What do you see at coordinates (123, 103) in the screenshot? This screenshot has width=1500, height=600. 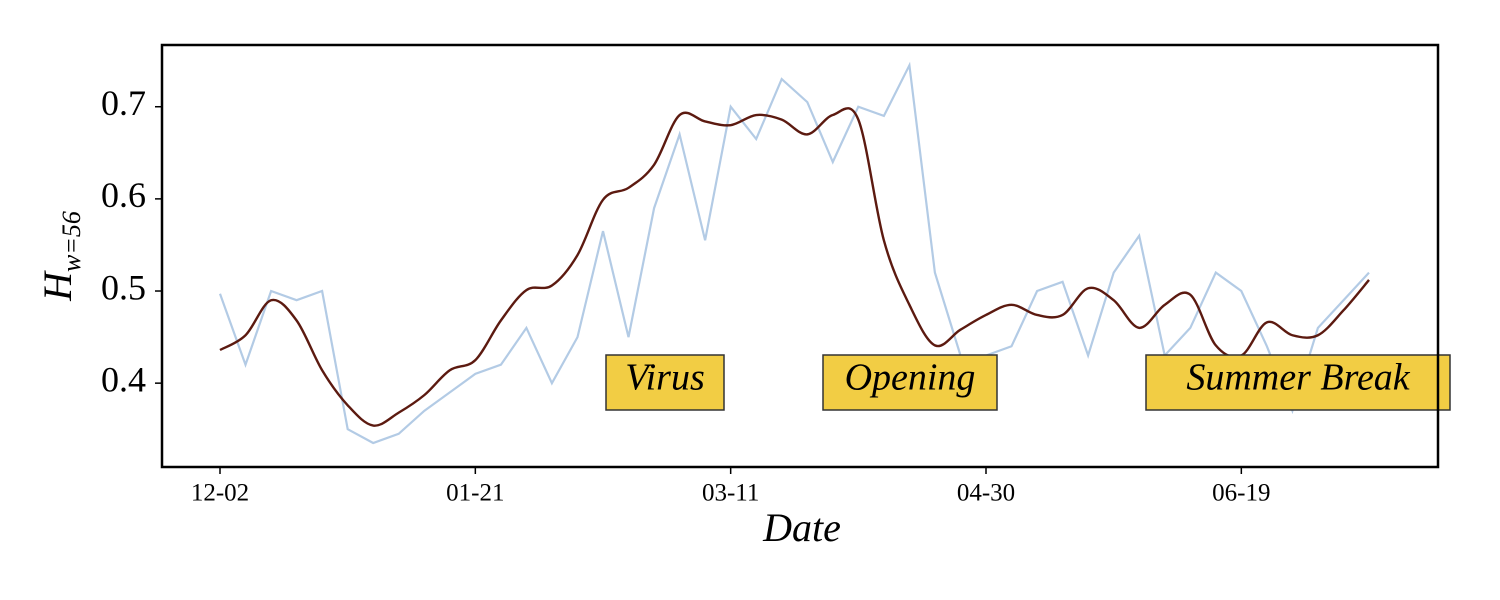 I see `y-tick-label: 0.7` at bounding box center [123, 103].